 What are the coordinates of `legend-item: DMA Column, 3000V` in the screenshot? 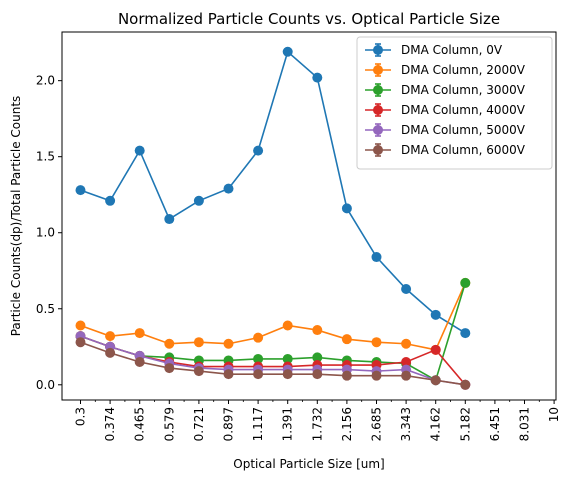 It's located at (445, 90).